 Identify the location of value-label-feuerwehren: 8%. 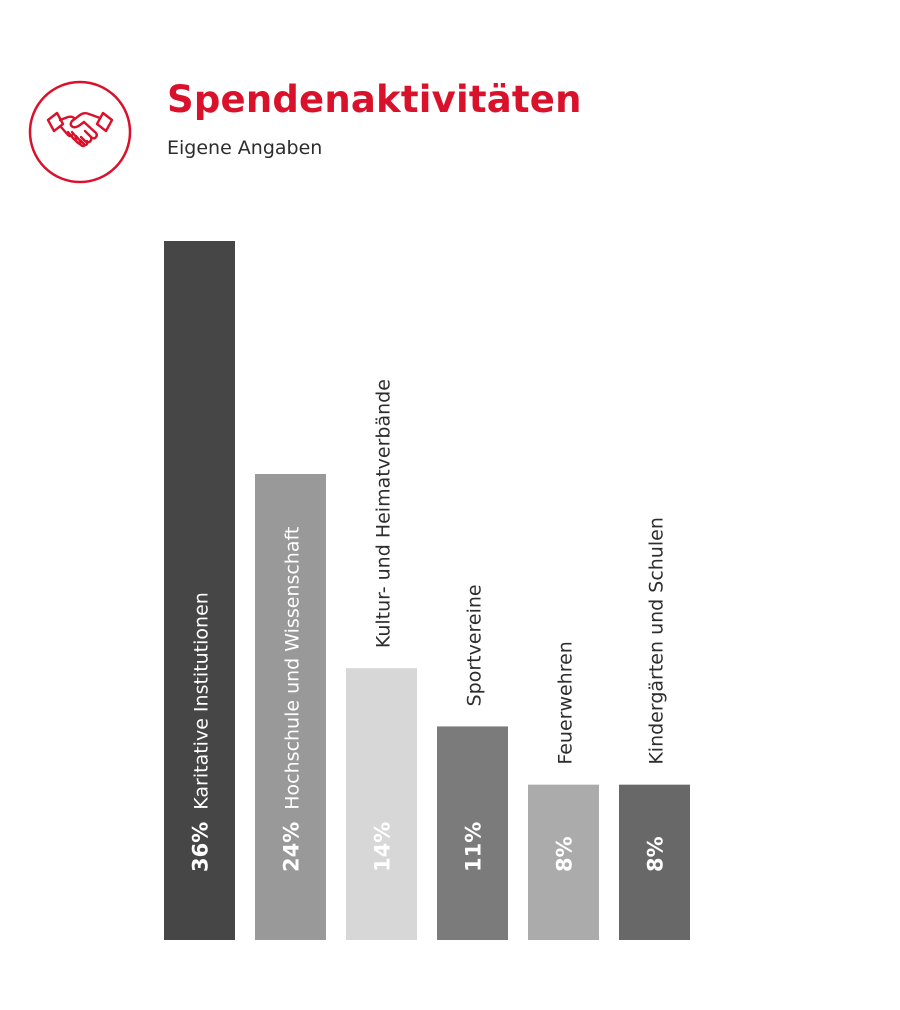
(565, 854).